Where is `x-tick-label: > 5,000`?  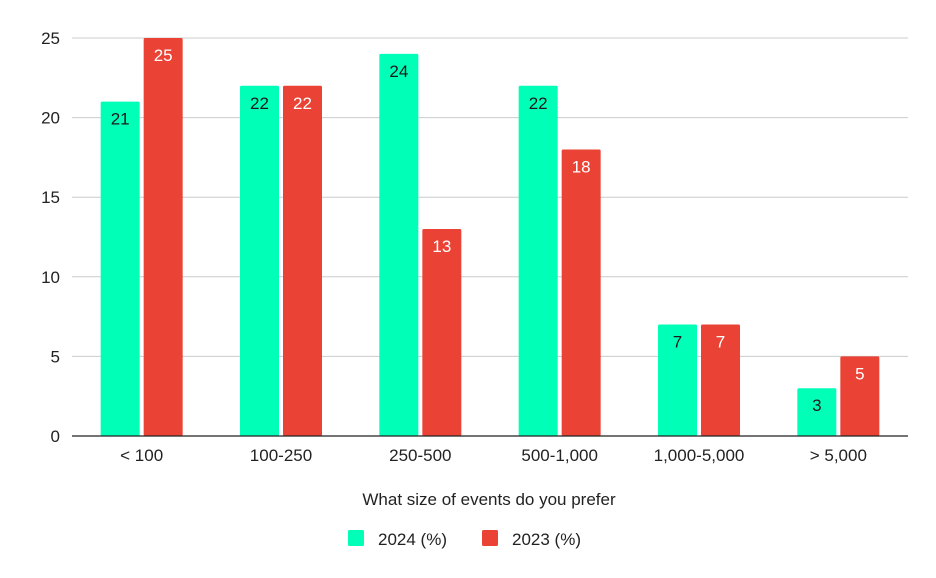
x-tick-label: > 5,000 is located at coordinates (838, 455).